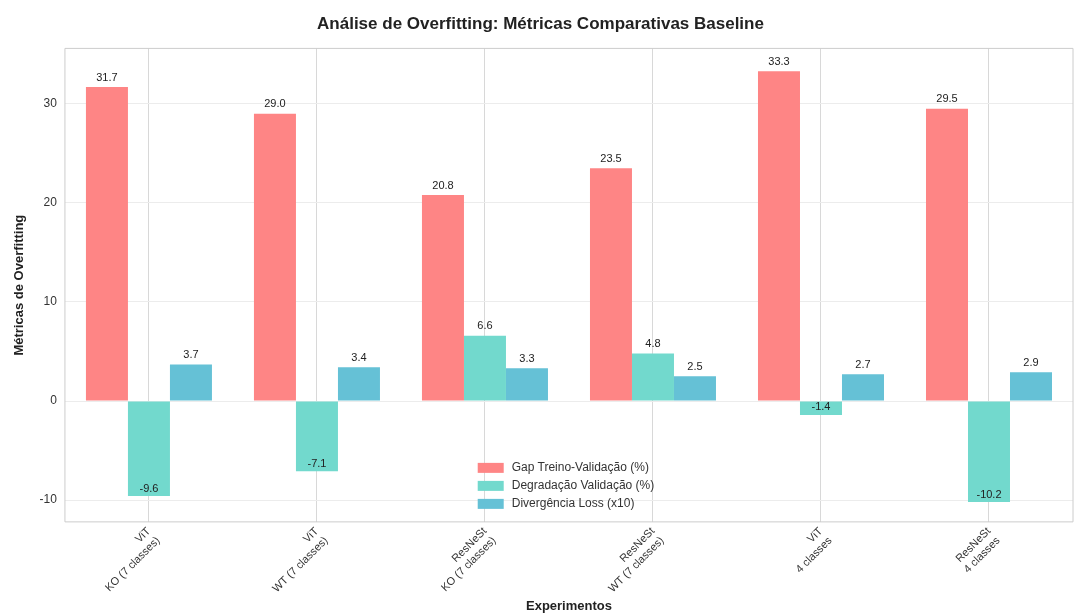 This screenshot has width=1081, height=614. What do you see at coordinates (695, 365) in the screenshot?
I see `data-label: 2.5` at bounding box center [695, 365].